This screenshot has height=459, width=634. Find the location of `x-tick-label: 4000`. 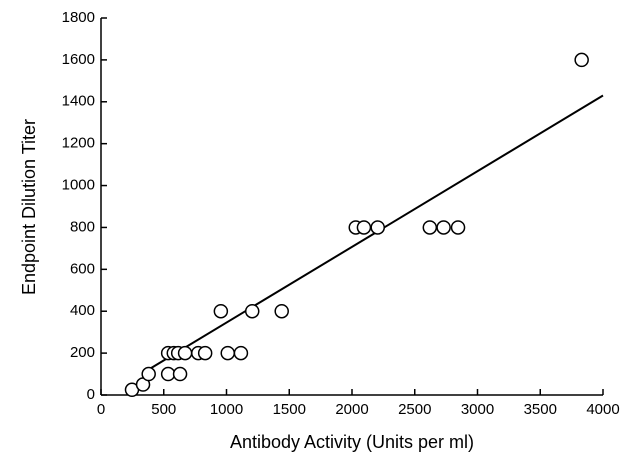

x-tick-label: 4000 is located at coordinates (602, 409).